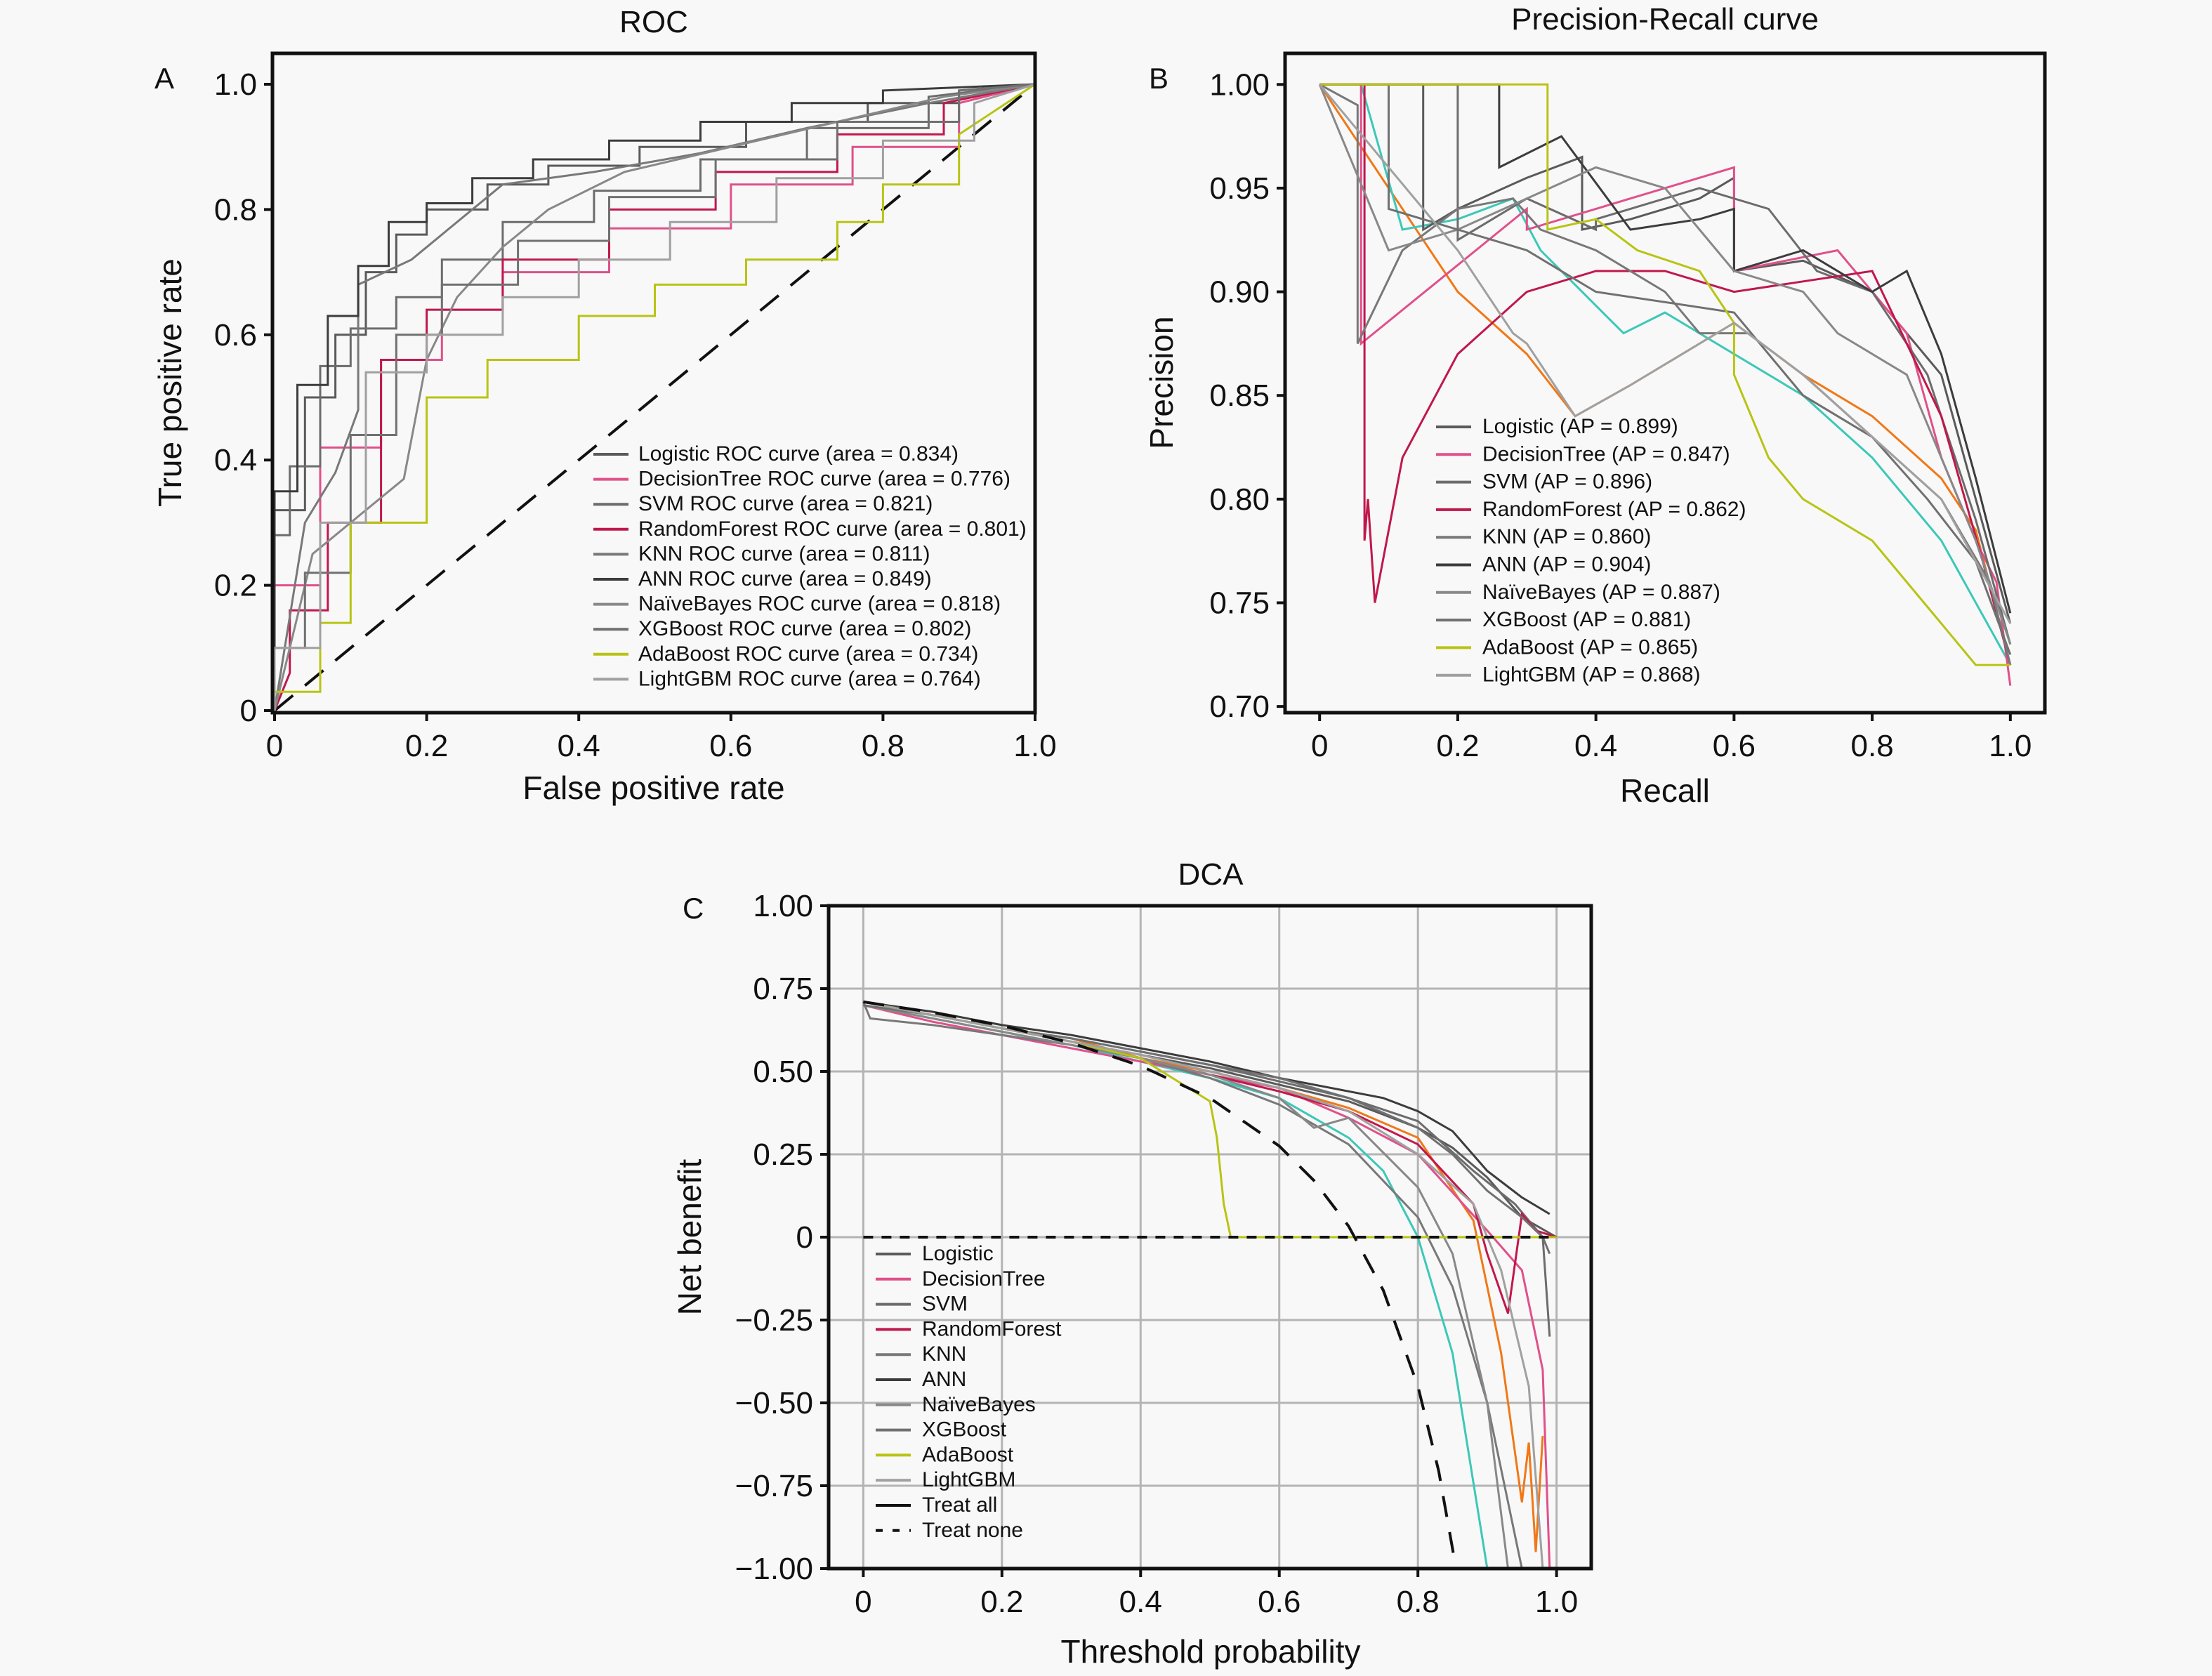  Describe the element at coordinates (972, 1530) in the screenshot. I see `legend-label: Treat none` at that location.